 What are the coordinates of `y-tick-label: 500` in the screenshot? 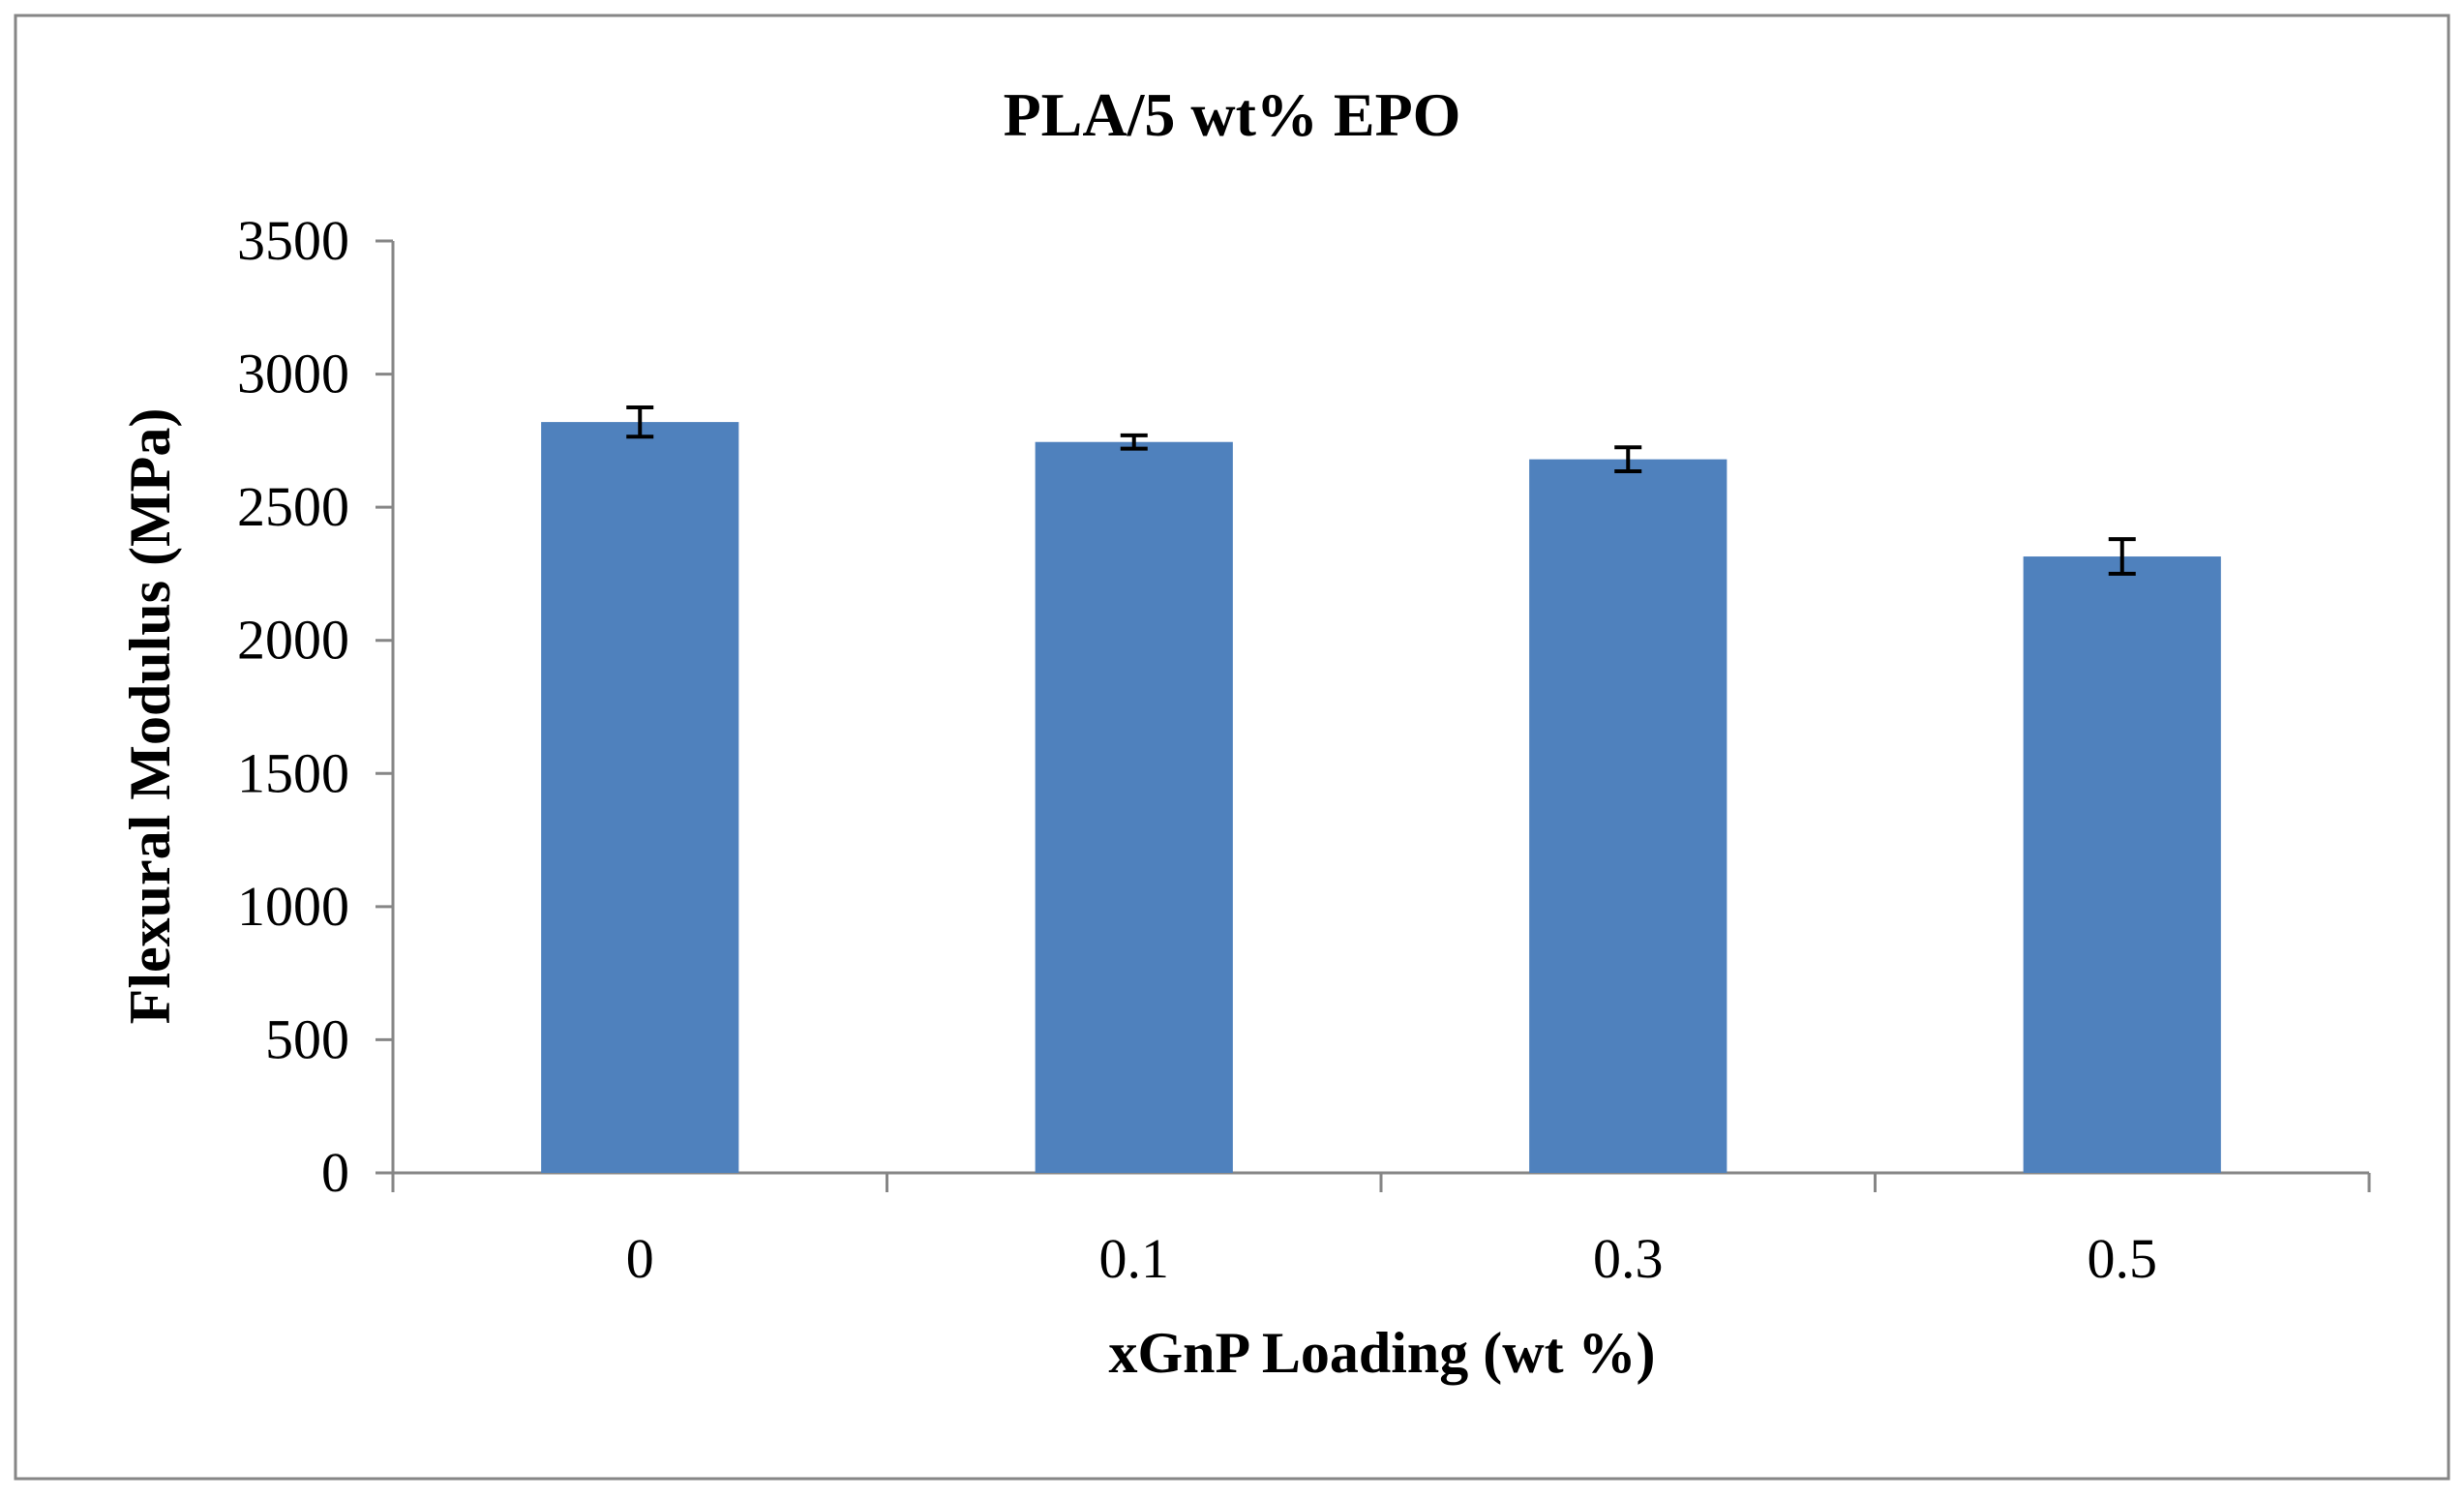 It's located at (307, 1038).